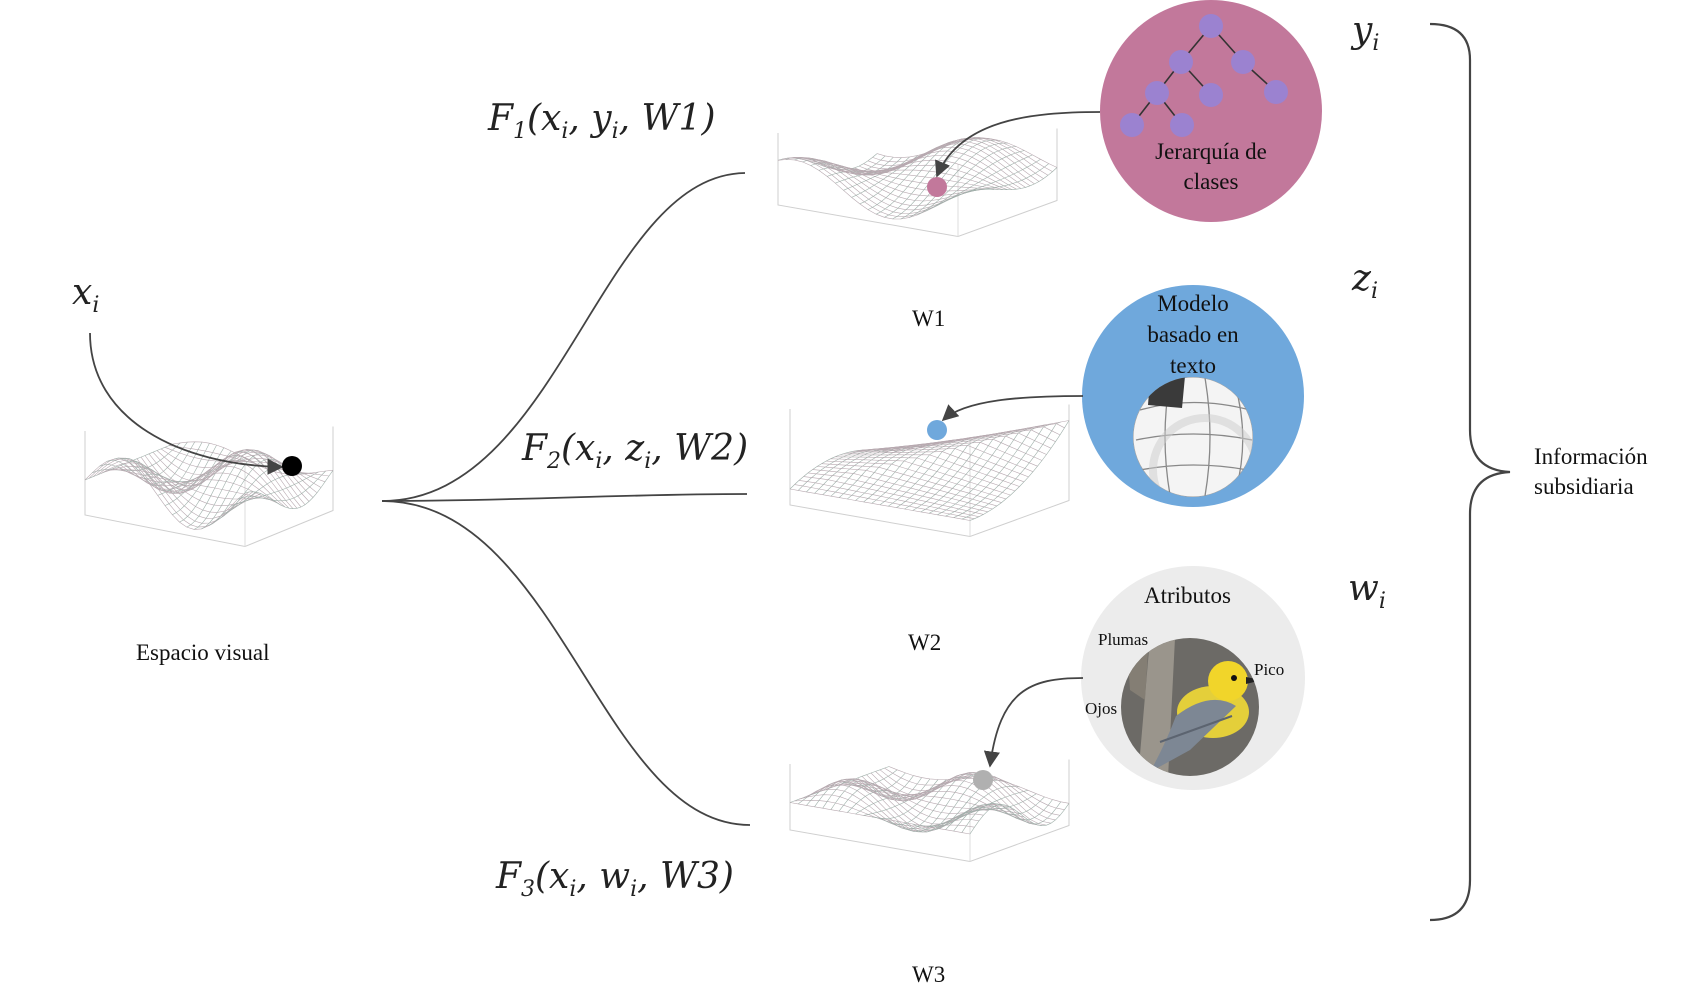  I want to click on f1-args: (x, so click(544, 118).